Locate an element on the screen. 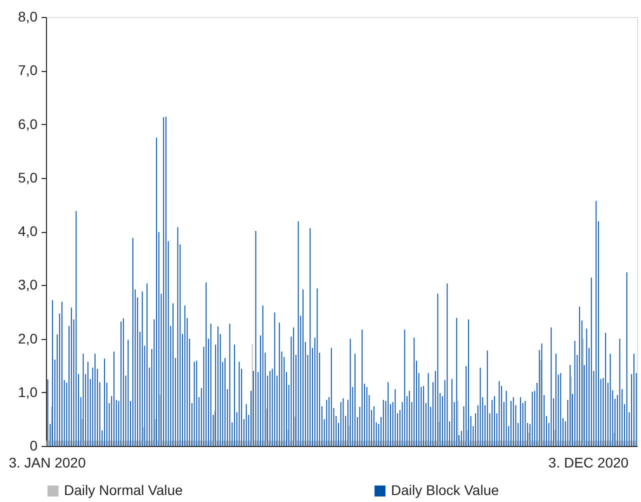 This screenshot has width=641, height=502. y-tick-label: 8,0 is located at coordinates (28, 16).